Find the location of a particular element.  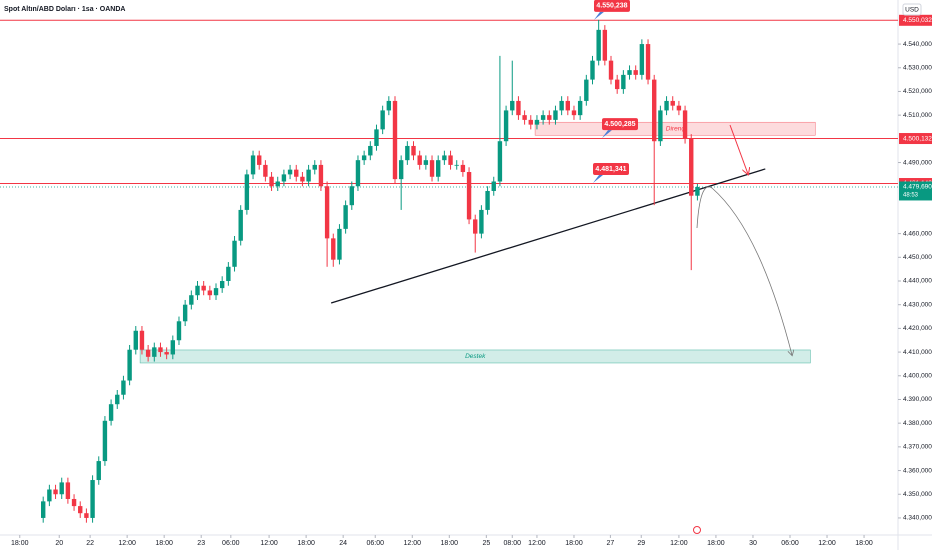

y-tick-label: 4.350,000 is located at coordinates (917, 494).